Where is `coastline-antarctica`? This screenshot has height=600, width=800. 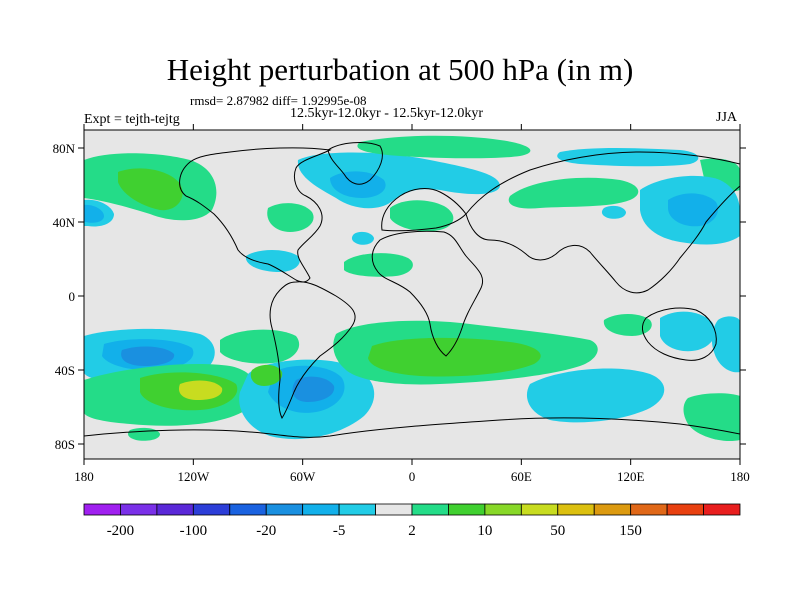
coastline-antarctica is located at coordinates (412, 427).